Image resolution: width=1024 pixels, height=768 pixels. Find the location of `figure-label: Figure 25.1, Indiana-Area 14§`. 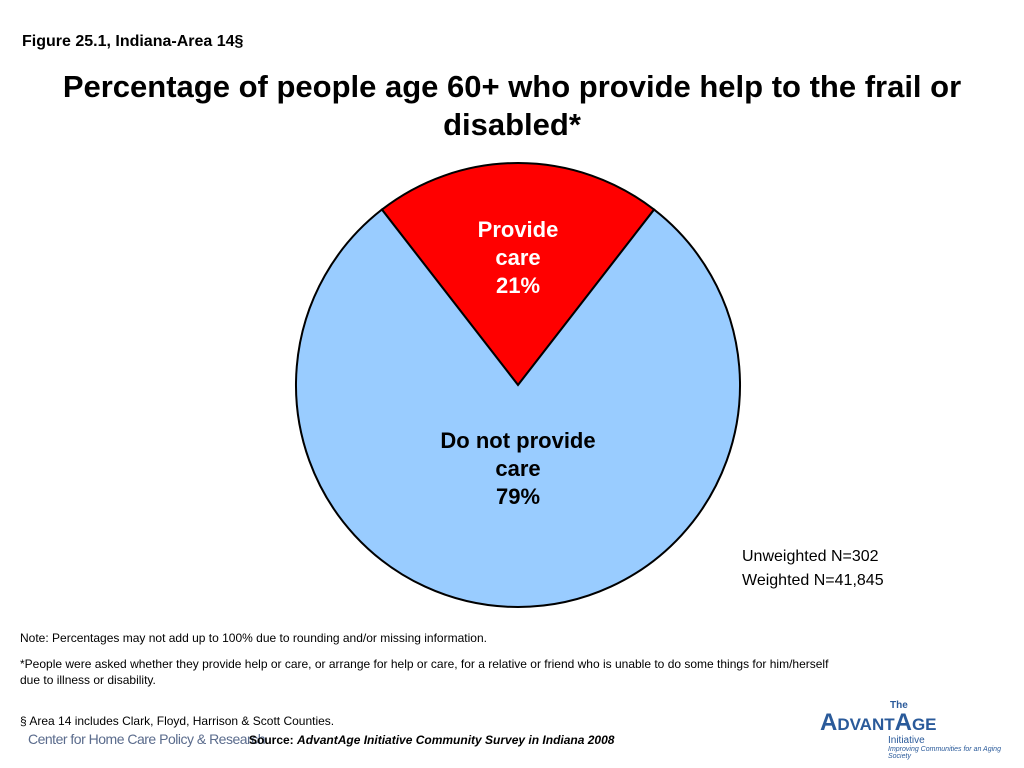

figure-label: Figure 25.1, Indiana-Area 14§ is located at coordinates (133, 41).